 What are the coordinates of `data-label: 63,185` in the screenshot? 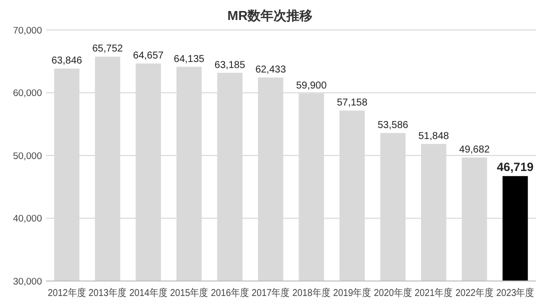 It's located at (230, 65).